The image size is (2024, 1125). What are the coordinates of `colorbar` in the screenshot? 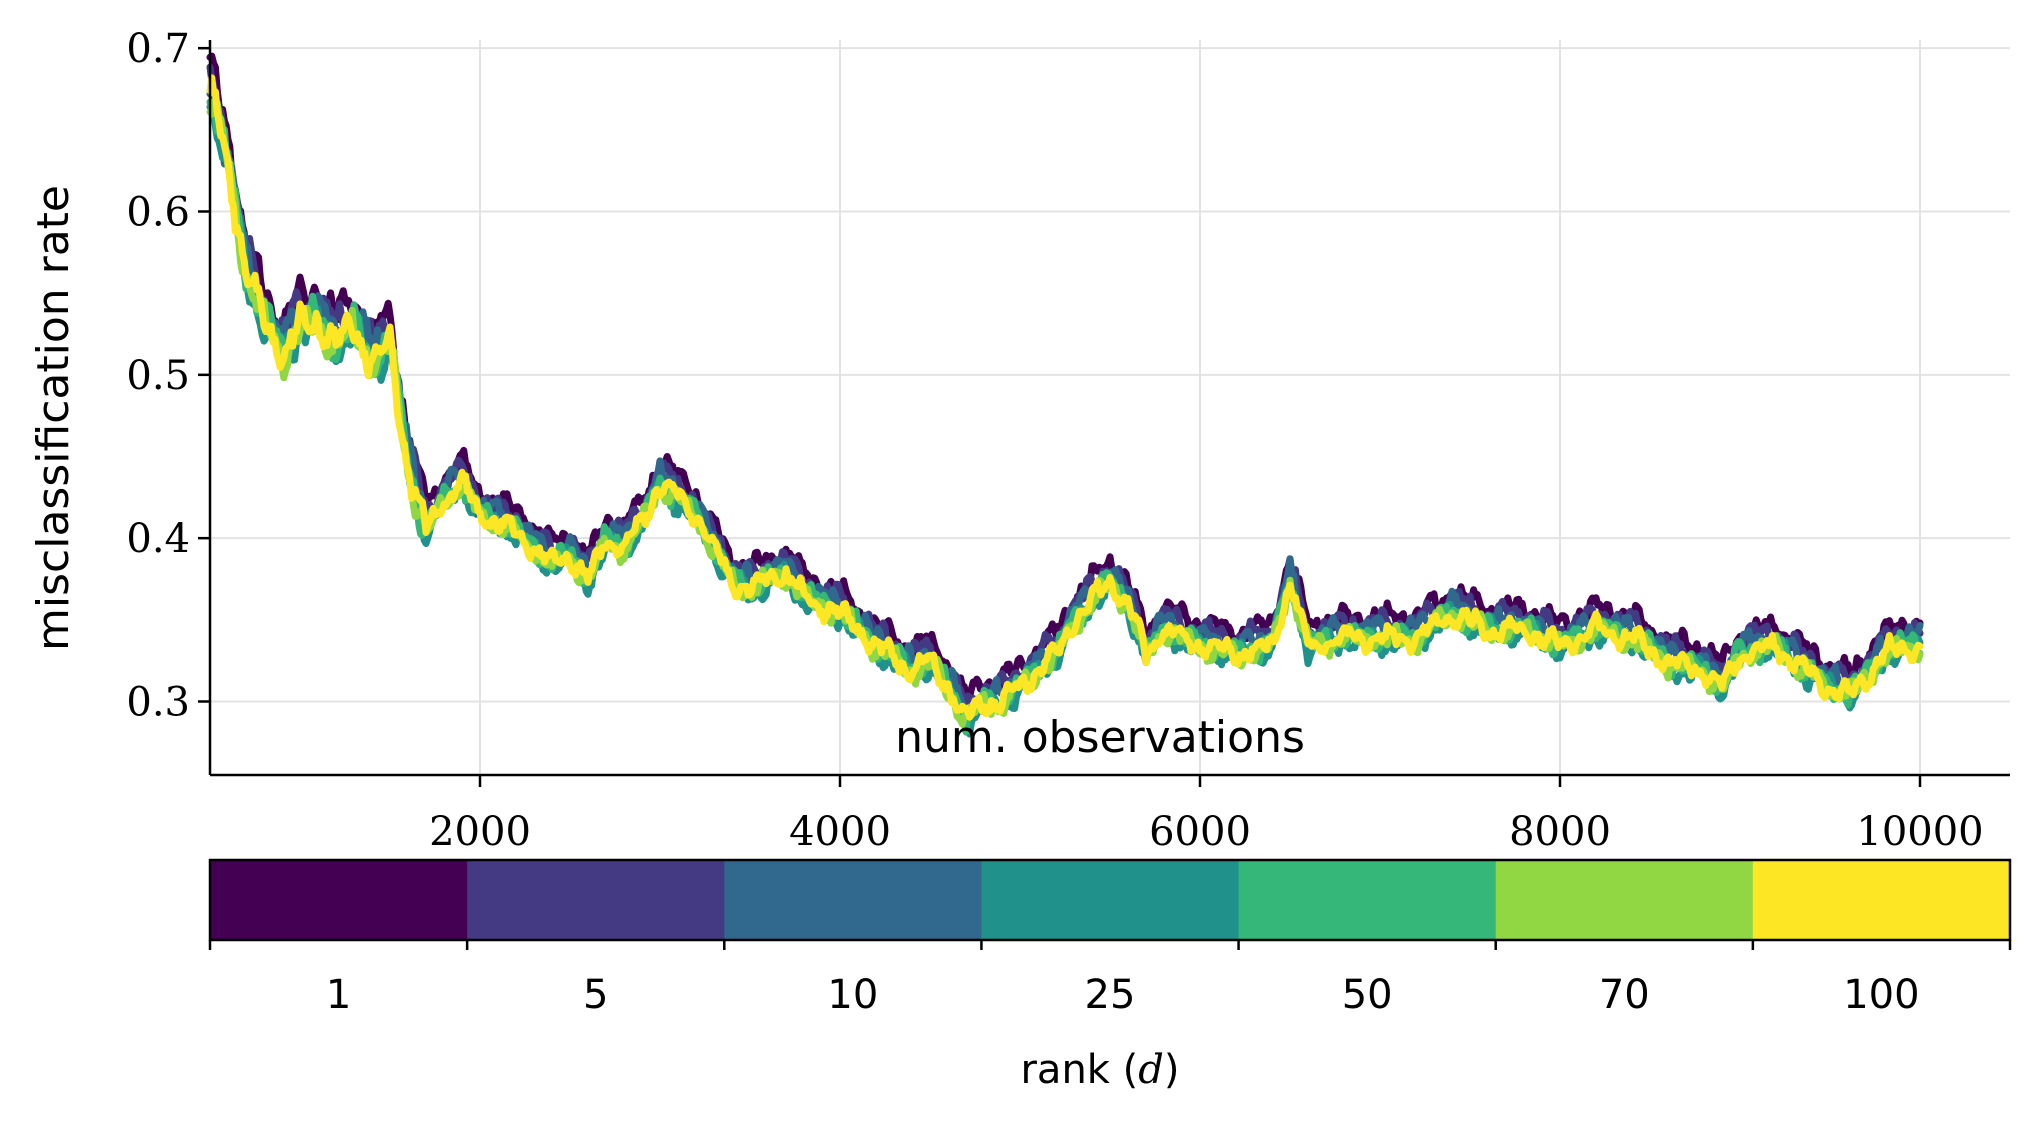 It's located at (1110, 900).